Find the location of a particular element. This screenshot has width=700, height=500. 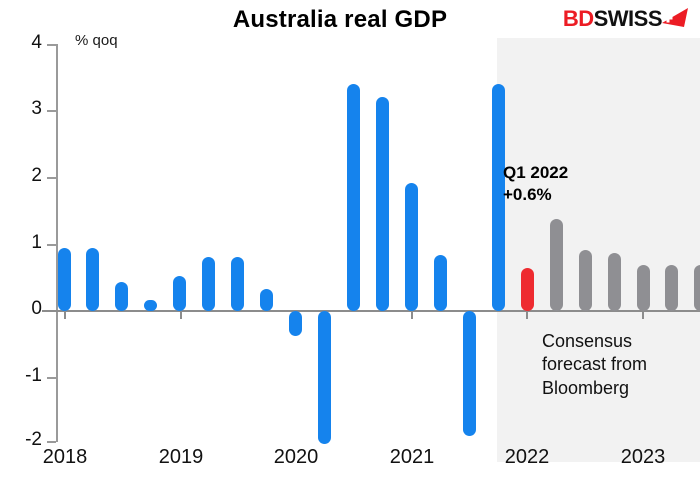

bar-q1-2023 is located at coordinates (643, 287).